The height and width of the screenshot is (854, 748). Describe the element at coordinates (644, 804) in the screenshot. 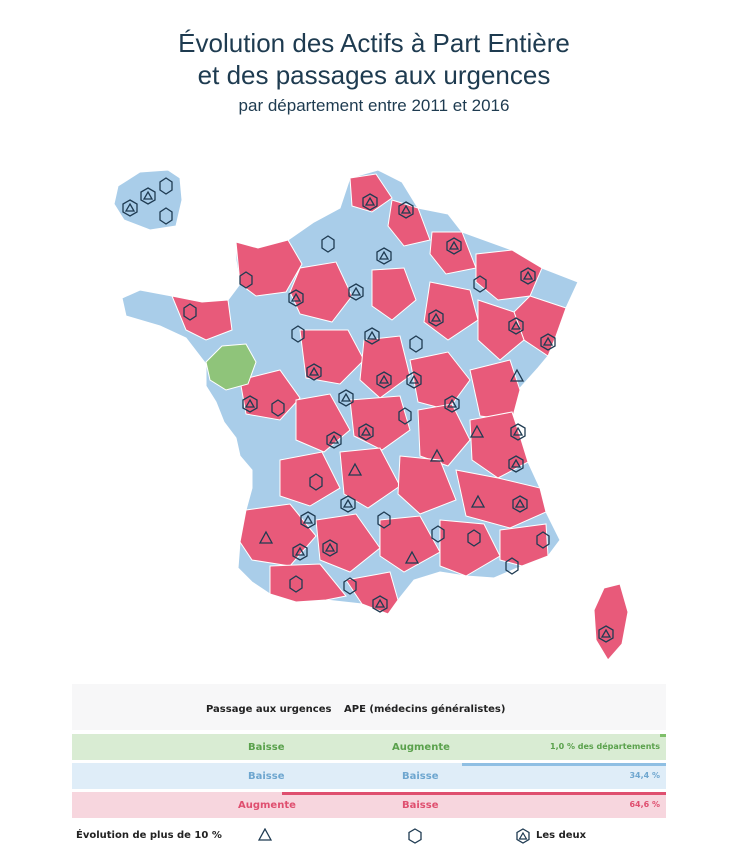

I see `legend-share-label: 64,6 %` at that location.